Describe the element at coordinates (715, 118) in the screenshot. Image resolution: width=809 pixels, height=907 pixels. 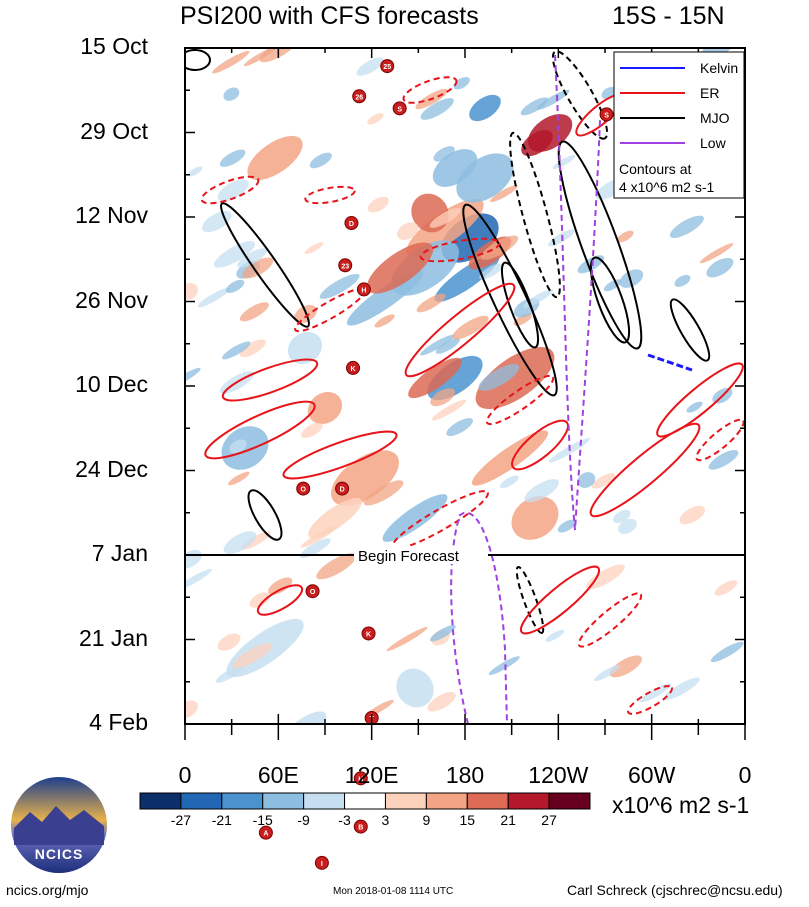
I see `legend-entry: MJO` at that location.